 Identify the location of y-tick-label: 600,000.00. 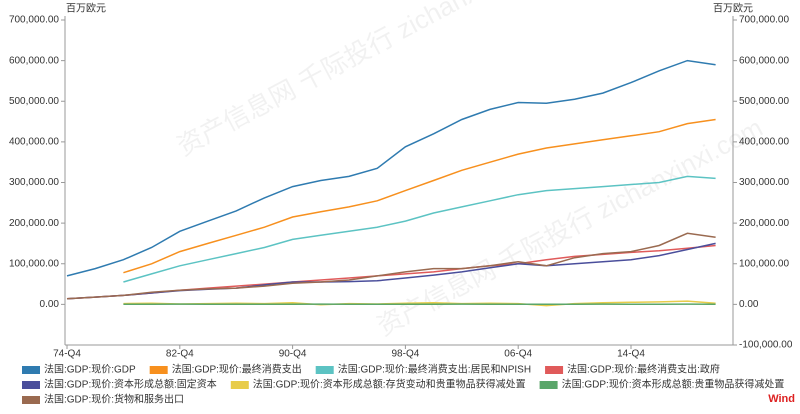
(34, 60).